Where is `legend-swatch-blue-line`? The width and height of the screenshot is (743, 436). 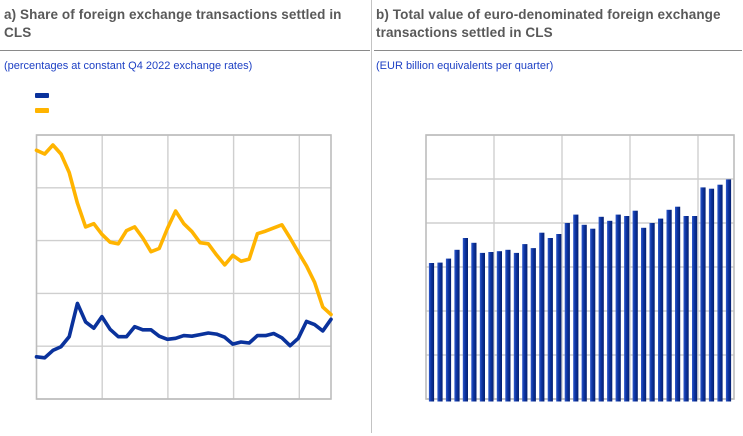 legend-swatch-blue-line is located at coordinates (42, 95).